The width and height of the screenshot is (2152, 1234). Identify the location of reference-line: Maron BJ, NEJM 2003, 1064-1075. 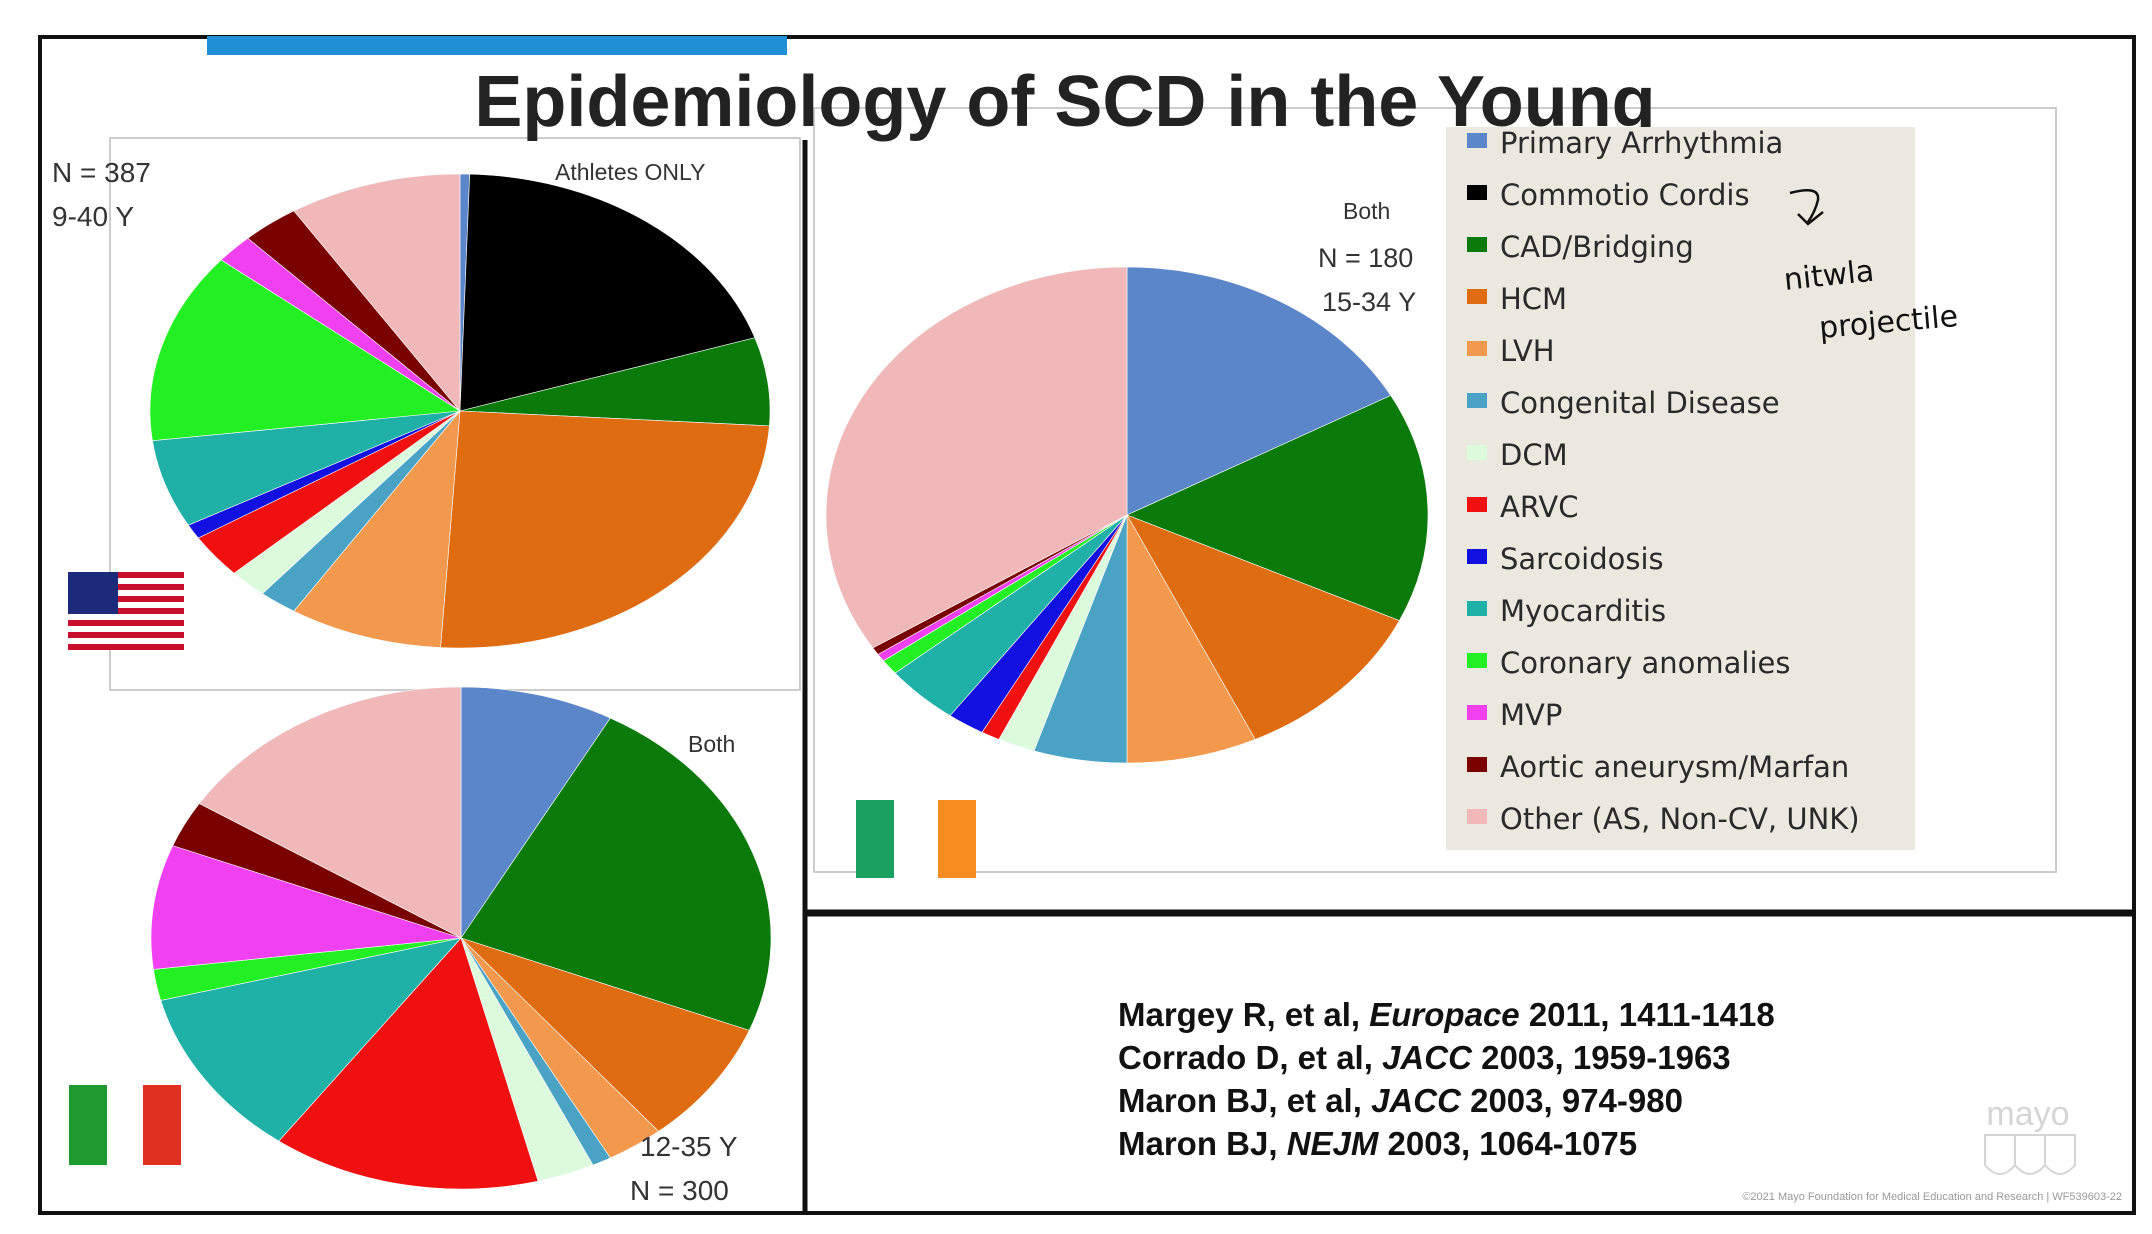
(1377, 1143).